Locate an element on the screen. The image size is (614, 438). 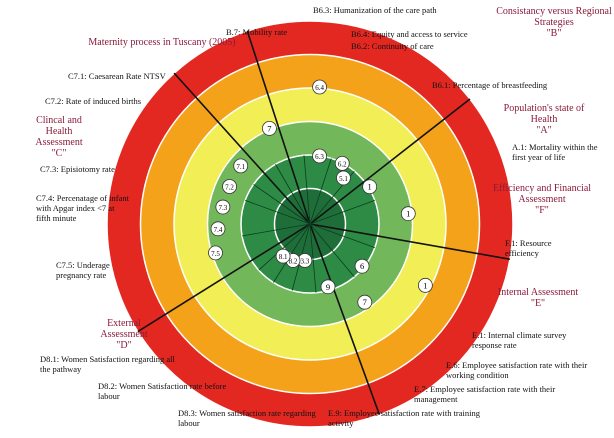
section-d-header: External Assessment "D" is located at coordinates (124, 334).